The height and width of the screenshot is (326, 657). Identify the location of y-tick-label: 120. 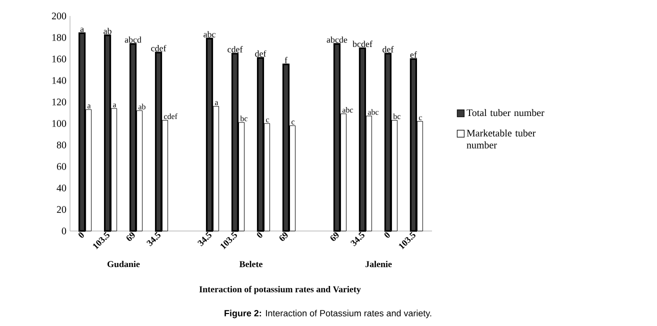
(59, 102).